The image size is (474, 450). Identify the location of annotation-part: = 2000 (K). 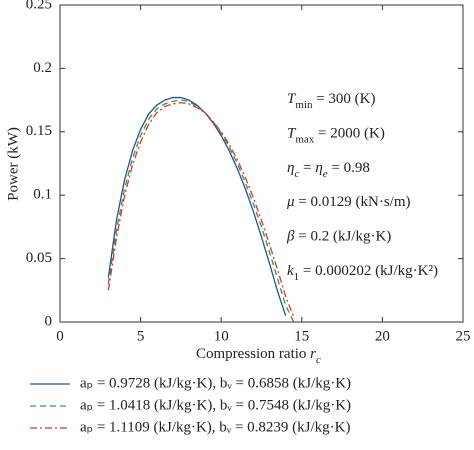
(349, 134).